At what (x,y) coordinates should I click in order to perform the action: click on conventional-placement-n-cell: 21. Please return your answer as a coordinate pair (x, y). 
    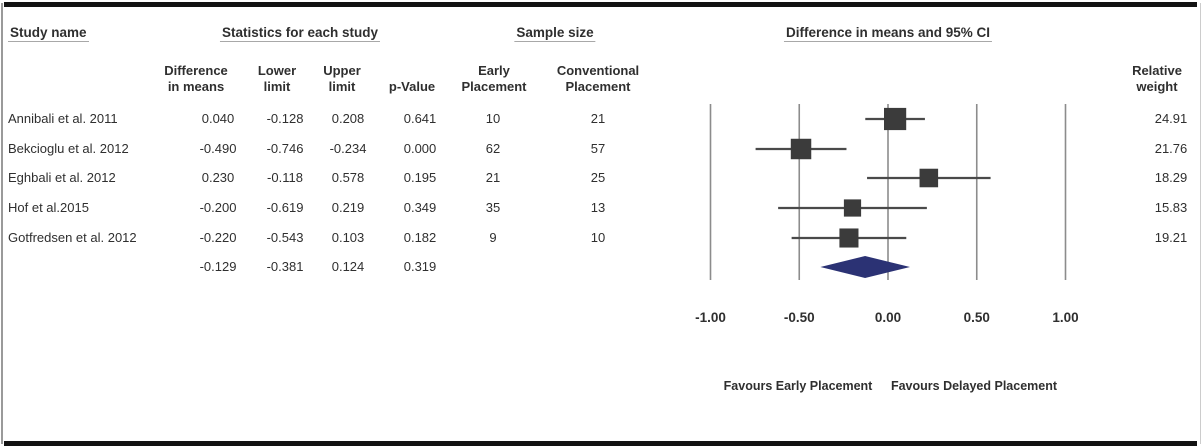
    Looking at the image, I should click on (598, 118).